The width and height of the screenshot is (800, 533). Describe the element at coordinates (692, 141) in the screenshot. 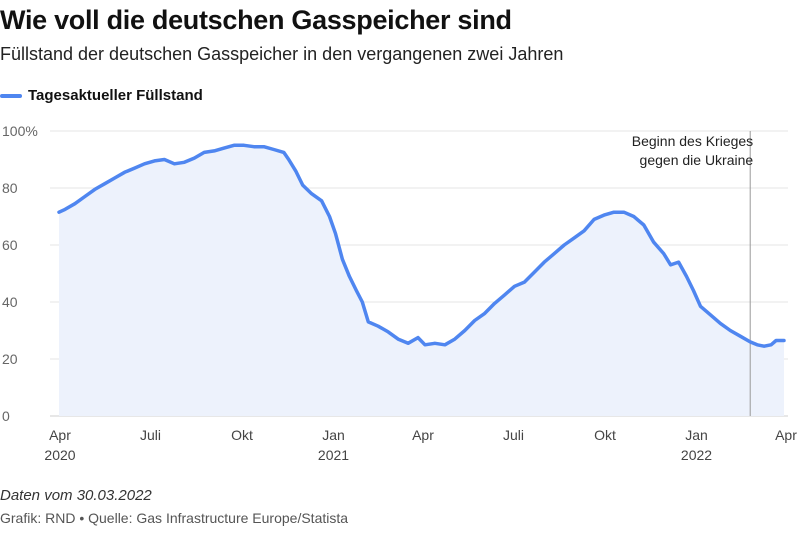

I see `annotation-label: Beginn des Krieges` at that location.